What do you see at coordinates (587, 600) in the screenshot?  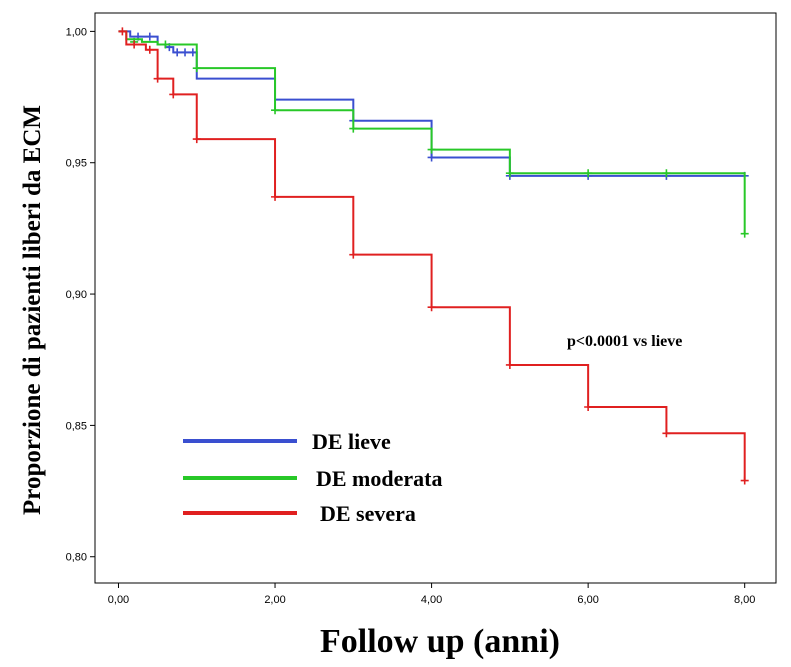 I see `x-tick-label: 6,00` at bounding box center [587, 600].